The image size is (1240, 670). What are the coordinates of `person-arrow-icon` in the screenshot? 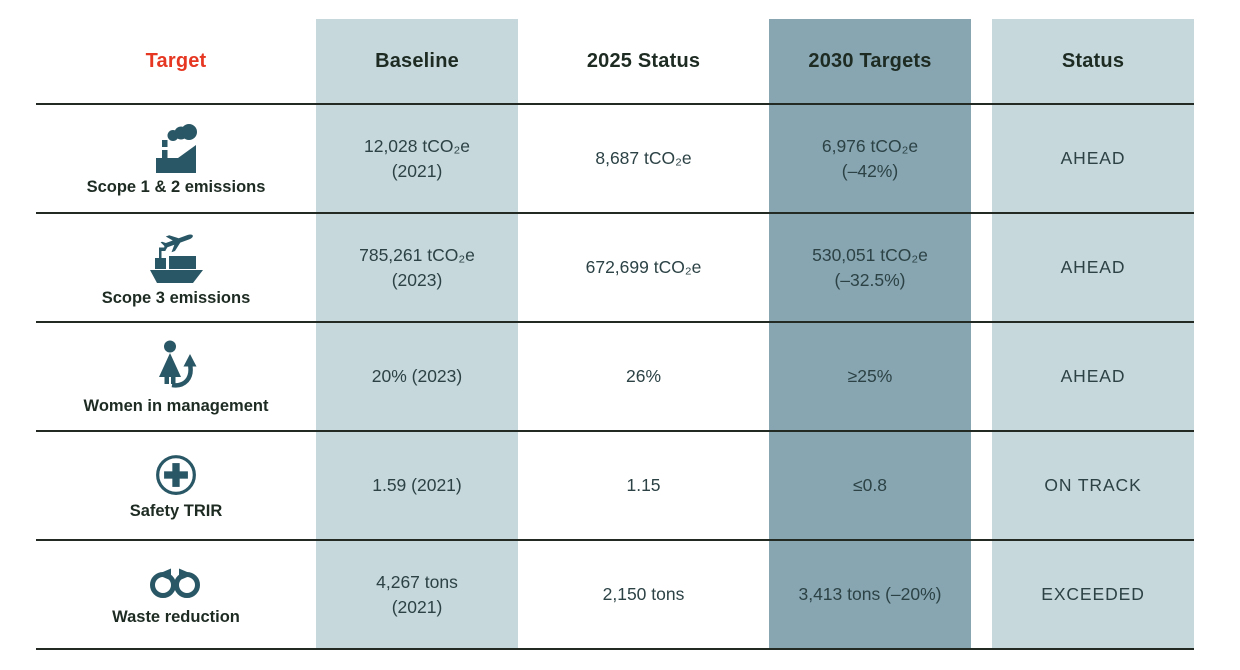 It's located at (176, 366).